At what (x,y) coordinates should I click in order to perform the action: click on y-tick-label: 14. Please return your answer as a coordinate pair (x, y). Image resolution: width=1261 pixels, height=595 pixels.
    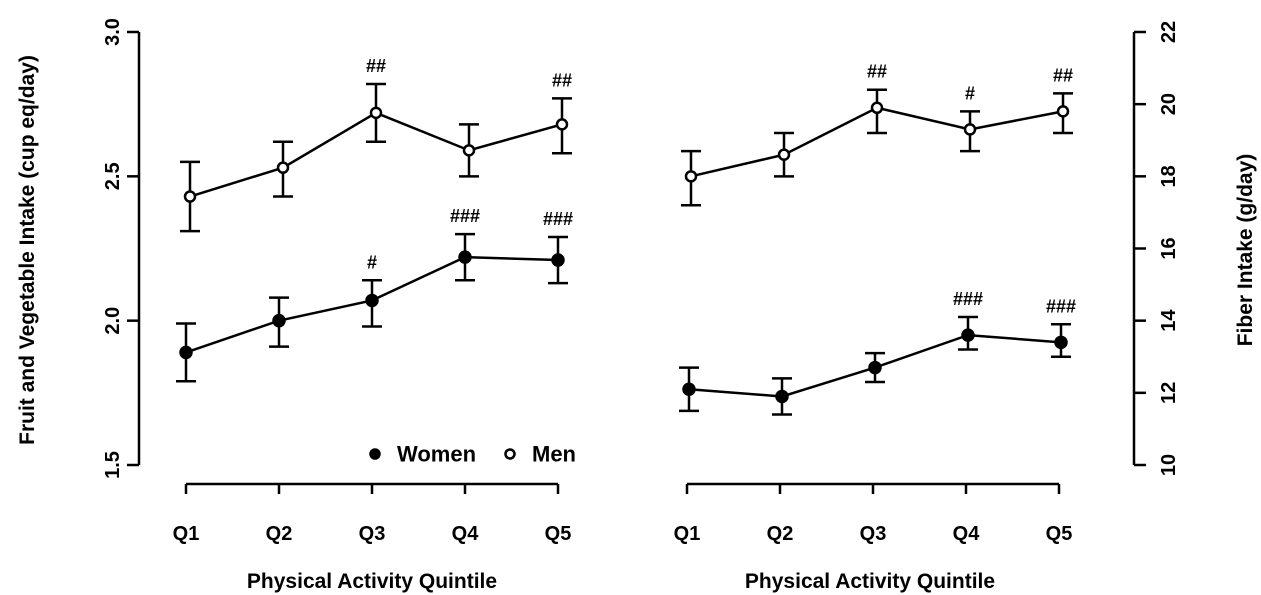
    Looking at the image, I should click on (1169, 320).